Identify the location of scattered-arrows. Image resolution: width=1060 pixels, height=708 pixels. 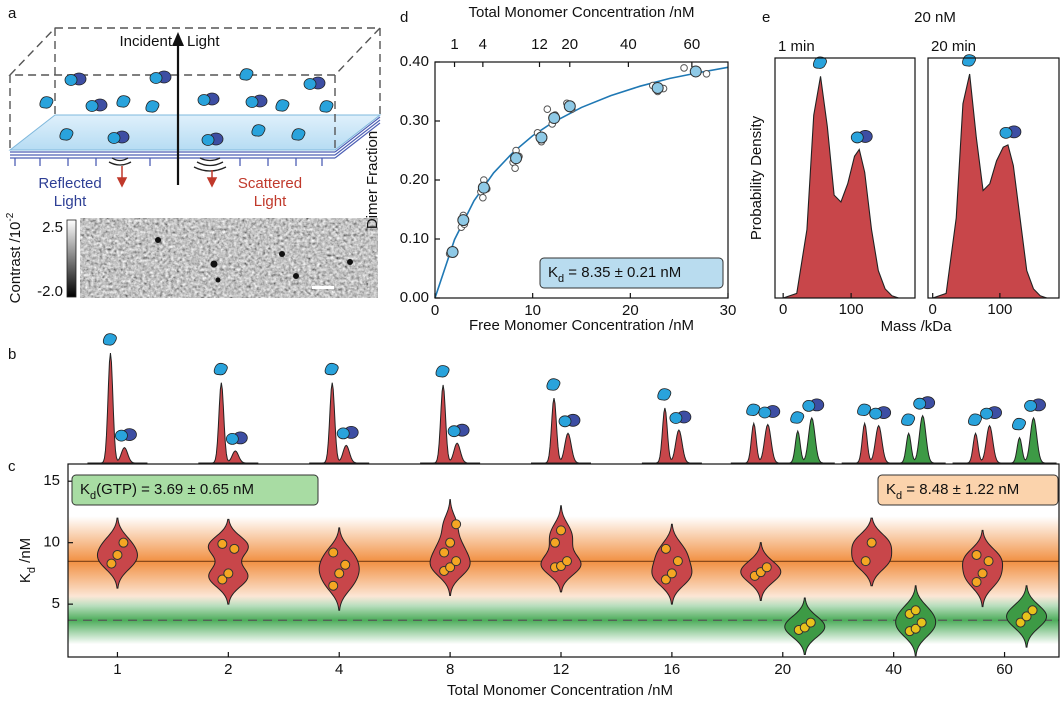
(167, 177).